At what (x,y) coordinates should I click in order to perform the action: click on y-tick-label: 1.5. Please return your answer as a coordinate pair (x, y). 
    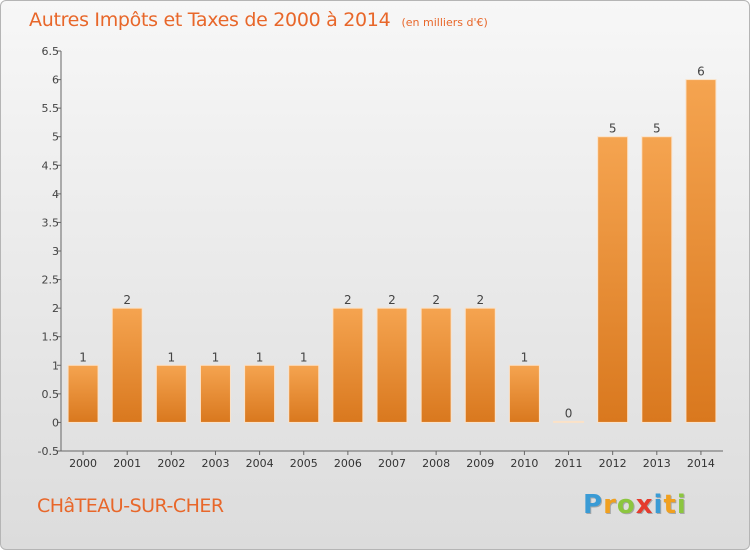
    Looking at the image, I should click on (51, 337).